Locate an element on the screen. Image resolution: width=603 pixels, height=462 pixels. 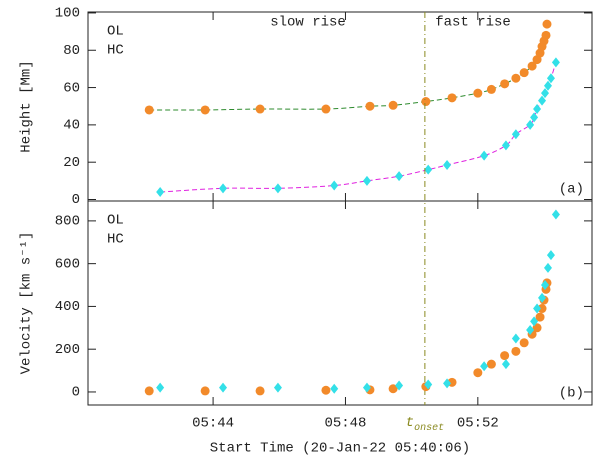
x-tick-label: 05:44 is located at coordinates (213, 424).